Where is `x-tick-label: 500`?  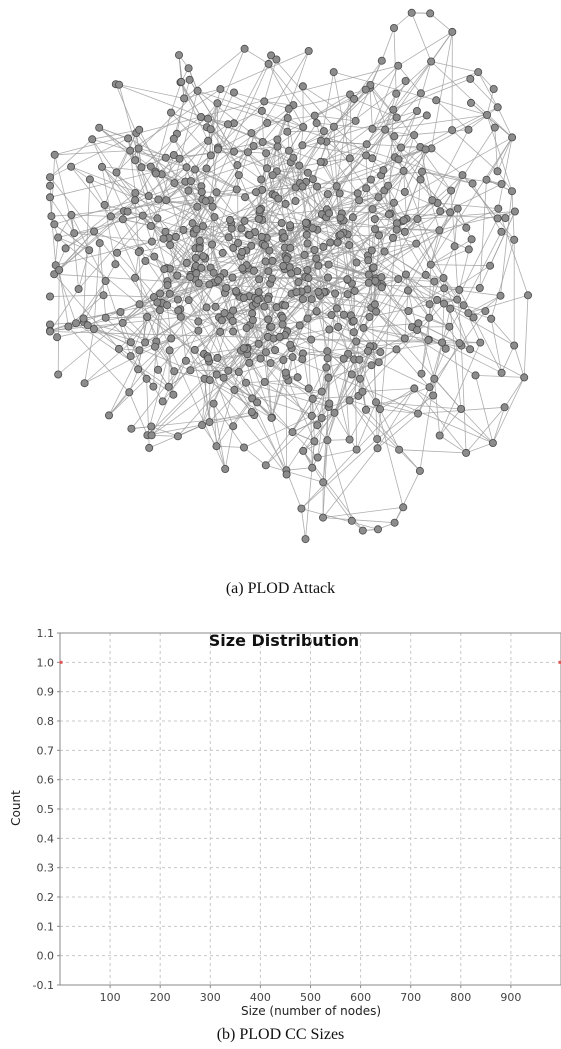
x-tick-label: 500 is located at coordinates (310, 997).